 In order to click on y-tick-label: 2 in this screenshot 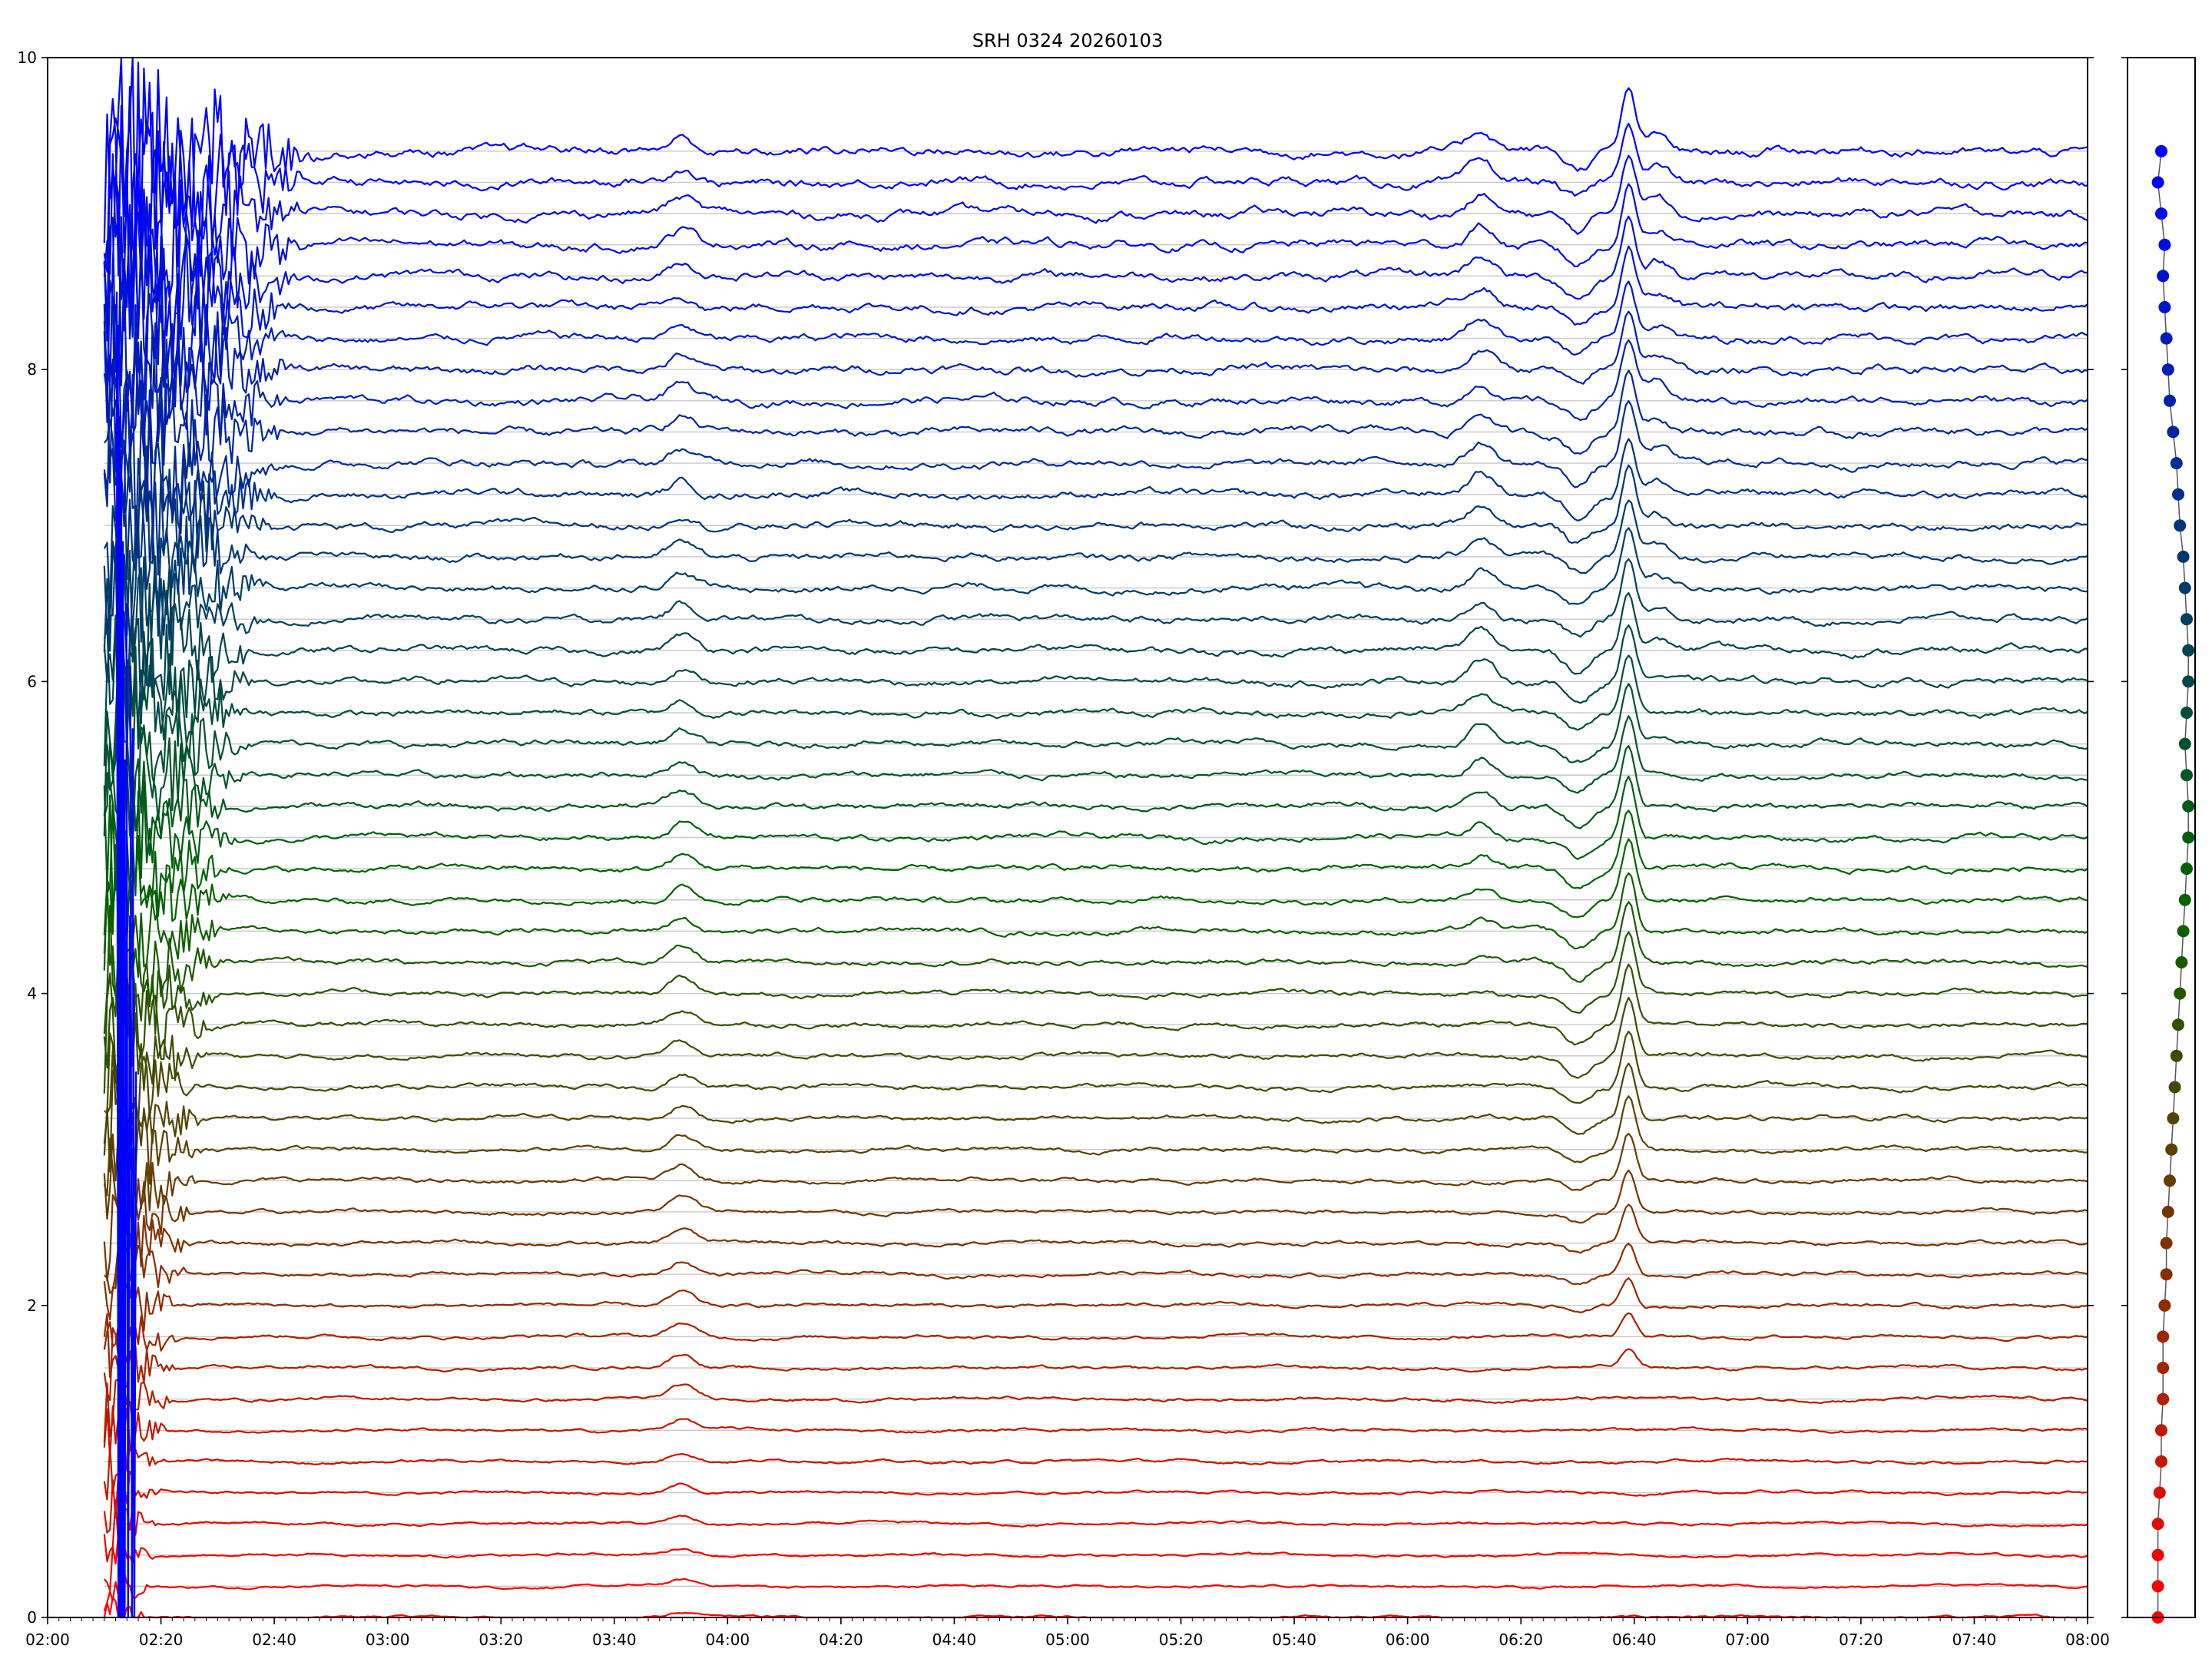, I will do `click(32, 1305)`.